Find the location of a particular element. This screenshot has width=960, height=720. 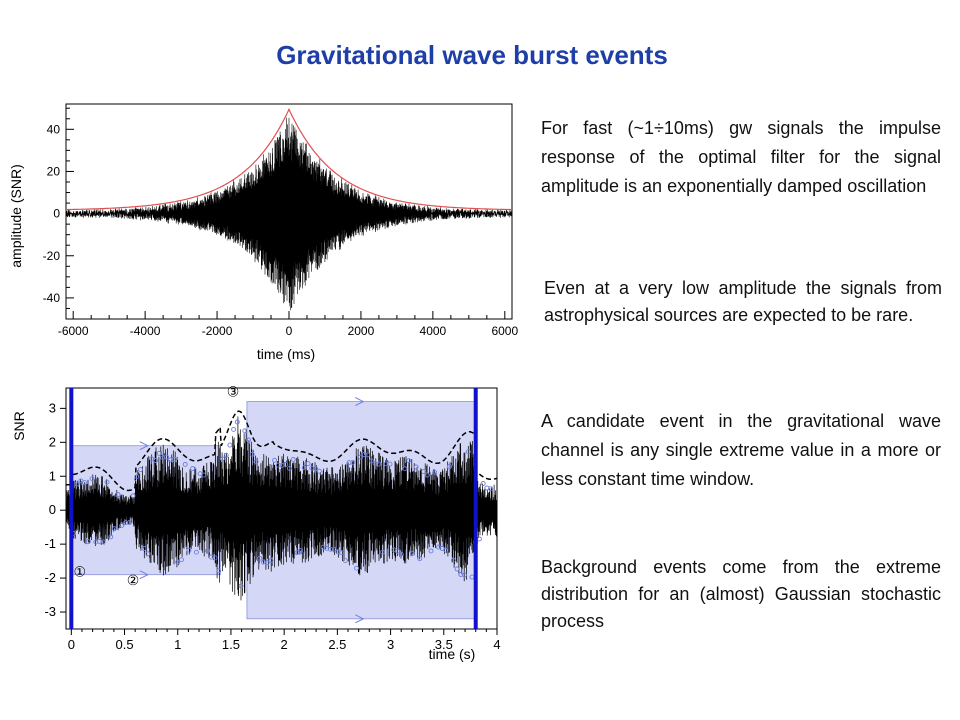

y-tick-label: -40 is located at coordinates (52, 298).